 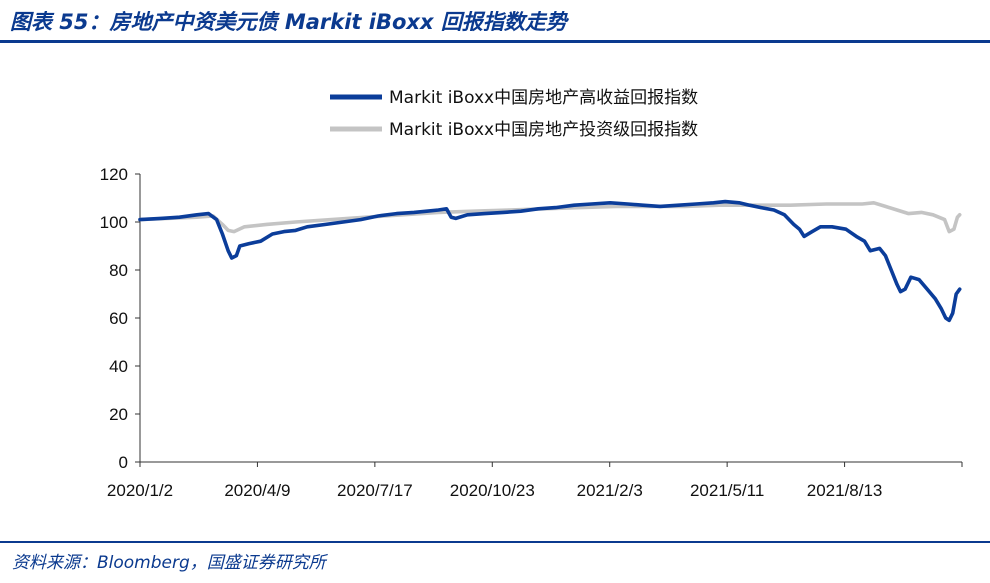 I want to click on series-line-investment-grade, so click(x=550, y=217).